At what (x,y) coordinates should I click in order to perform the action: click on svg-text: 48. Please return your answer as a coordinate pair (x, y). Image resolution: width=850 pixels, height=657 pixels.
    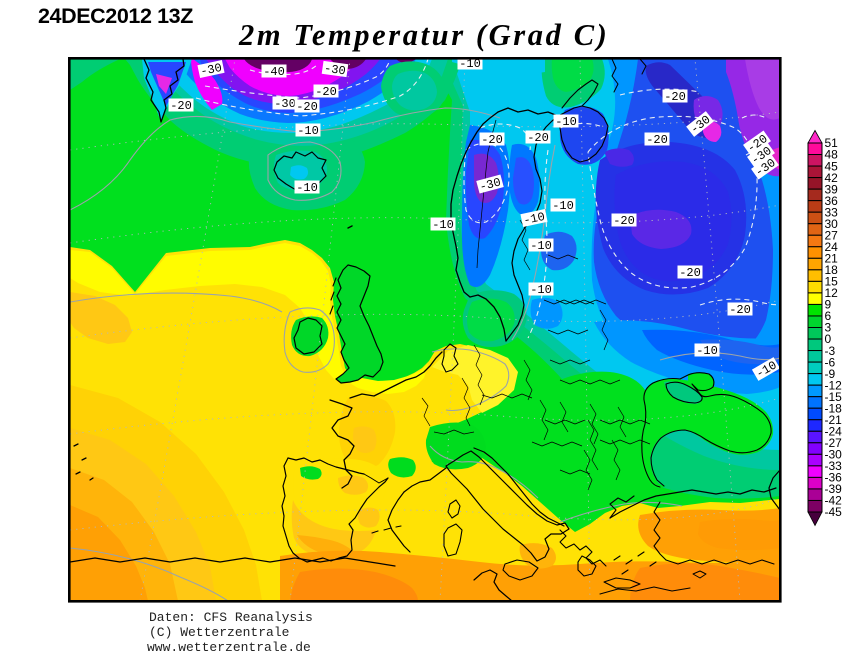
    Looking at the image, I should click on (832, 155).